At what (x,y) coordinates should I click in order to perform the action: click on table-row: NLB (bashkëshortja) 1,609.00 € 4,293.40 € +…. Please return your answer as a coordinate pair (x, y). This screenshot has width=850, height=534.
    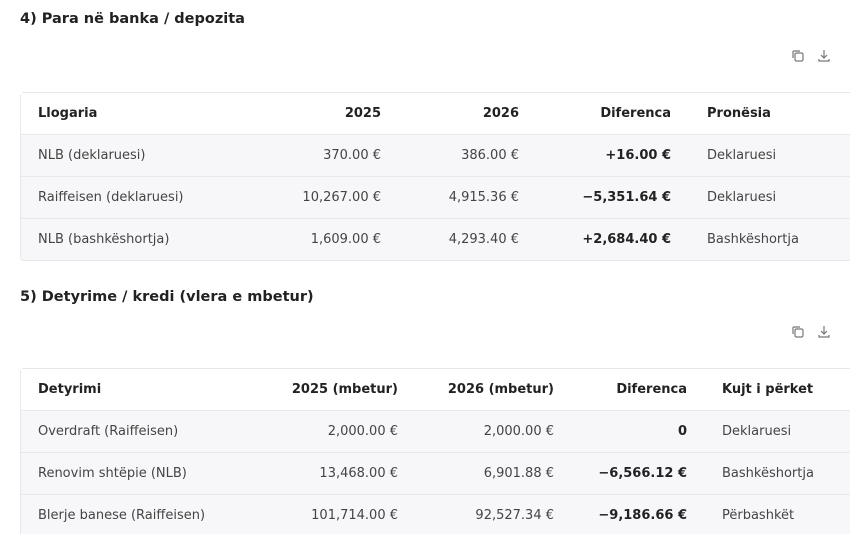
    Looking at the image, I should click on (435, 239).